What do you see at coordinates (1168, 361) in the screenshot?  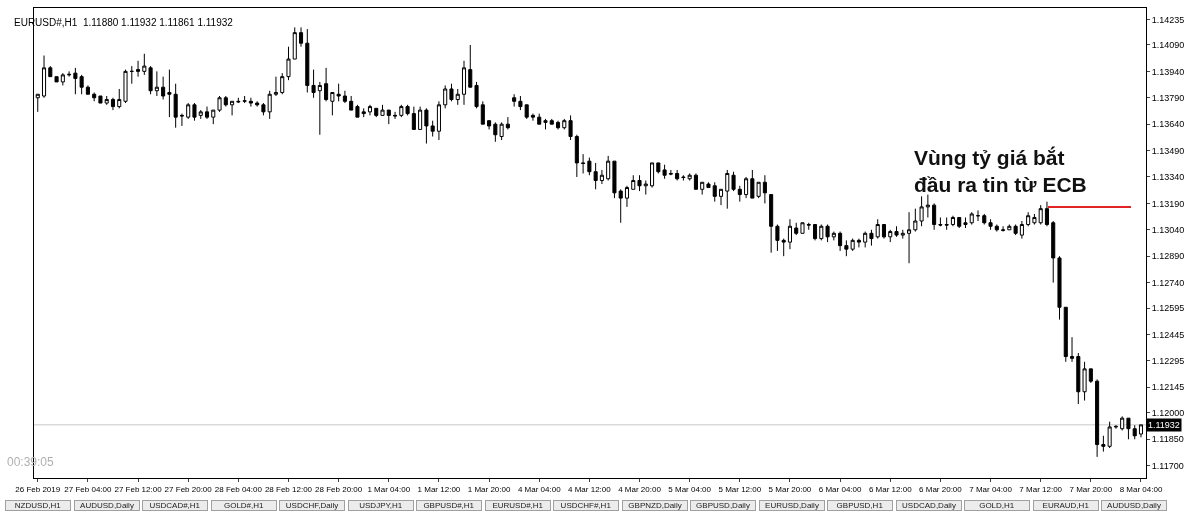 I see `y-tick-label: 1.12295` at bounding box center [1168, 361].